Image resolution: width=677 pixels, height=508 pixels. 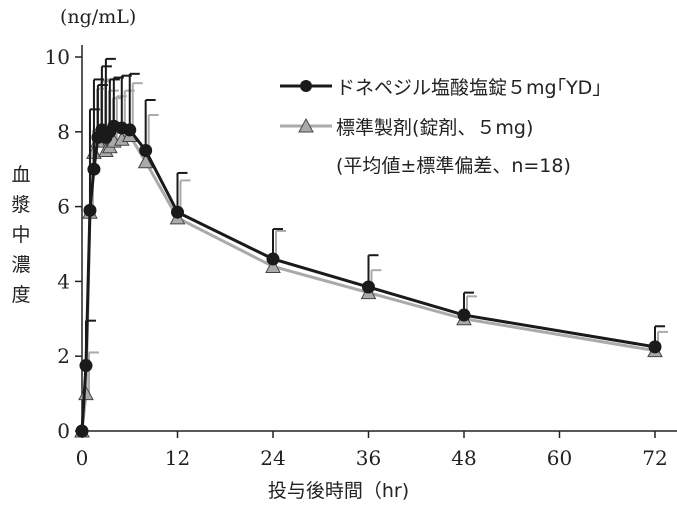 I want to click on legend-label-reference: 標準製剤(錠剤、５mg), so click(x=435, y=127).